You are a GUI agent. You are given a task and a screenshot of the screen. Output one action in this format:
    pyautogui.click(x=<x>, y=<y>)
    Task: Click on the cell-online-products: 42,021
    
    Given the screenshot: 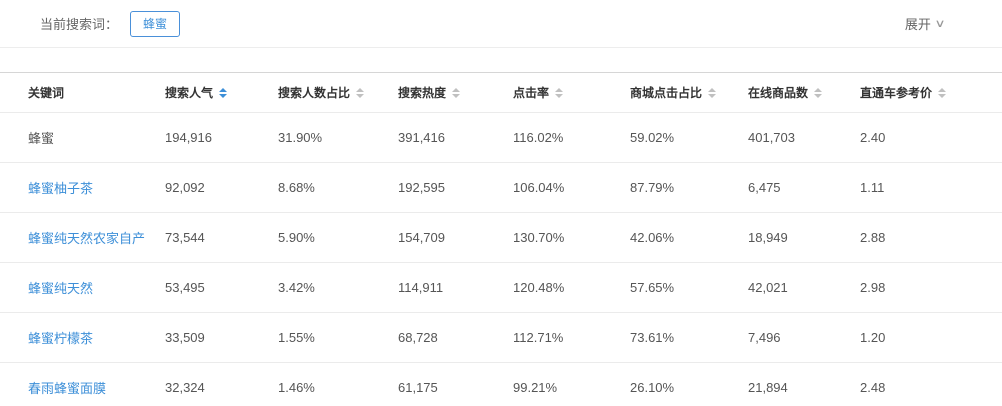 What is the action you would take?
    pyautogui.click(x=768, y=287)
    